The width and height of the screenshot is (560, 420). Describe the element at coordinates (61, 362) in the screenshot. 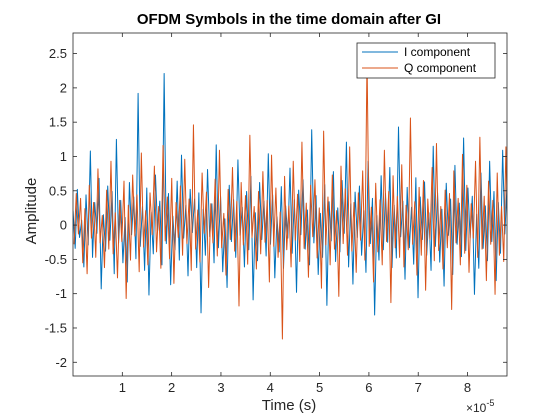

I see `y-tick-label: -2` at that location.